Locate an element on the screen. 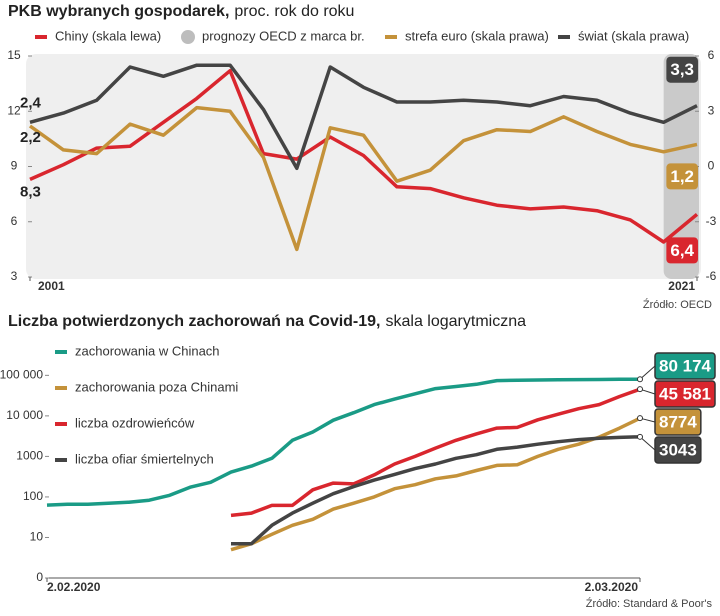 This screenshot has height=616, width=720. y2-tick-label: -3 is located at coordinates (711, 221).